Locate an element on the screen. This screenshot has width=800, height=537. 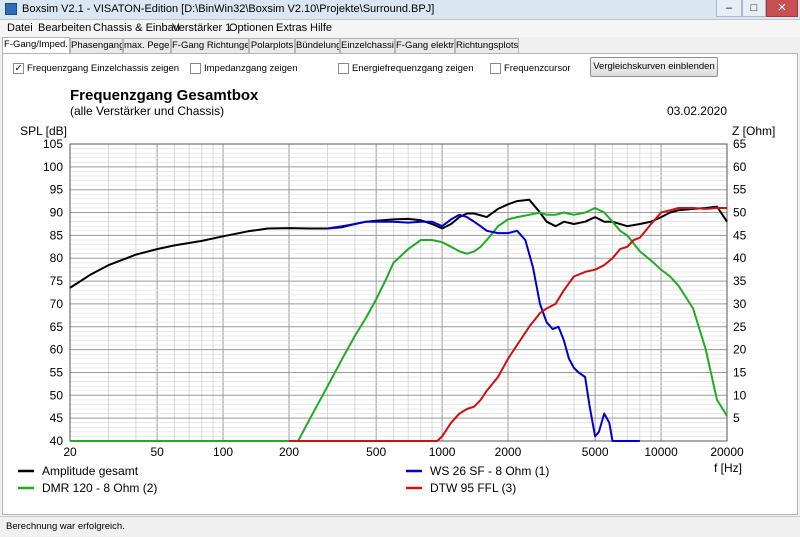
impedanz-checkbox is located at coordinates (195, 68).